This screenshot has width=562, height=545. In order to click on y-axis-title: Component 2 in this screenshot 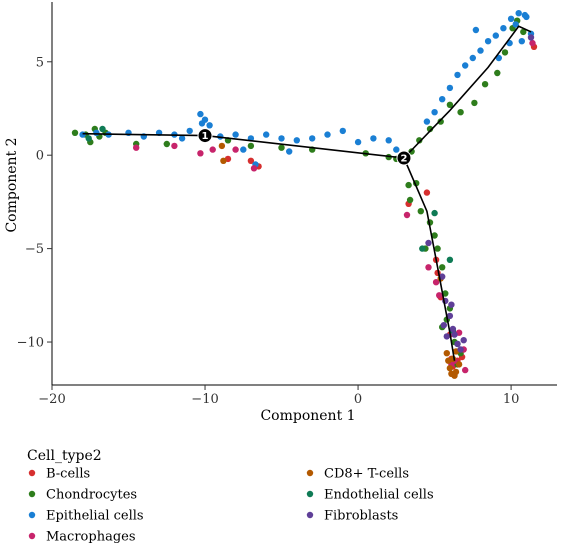, I will do `click(12, 184)`.